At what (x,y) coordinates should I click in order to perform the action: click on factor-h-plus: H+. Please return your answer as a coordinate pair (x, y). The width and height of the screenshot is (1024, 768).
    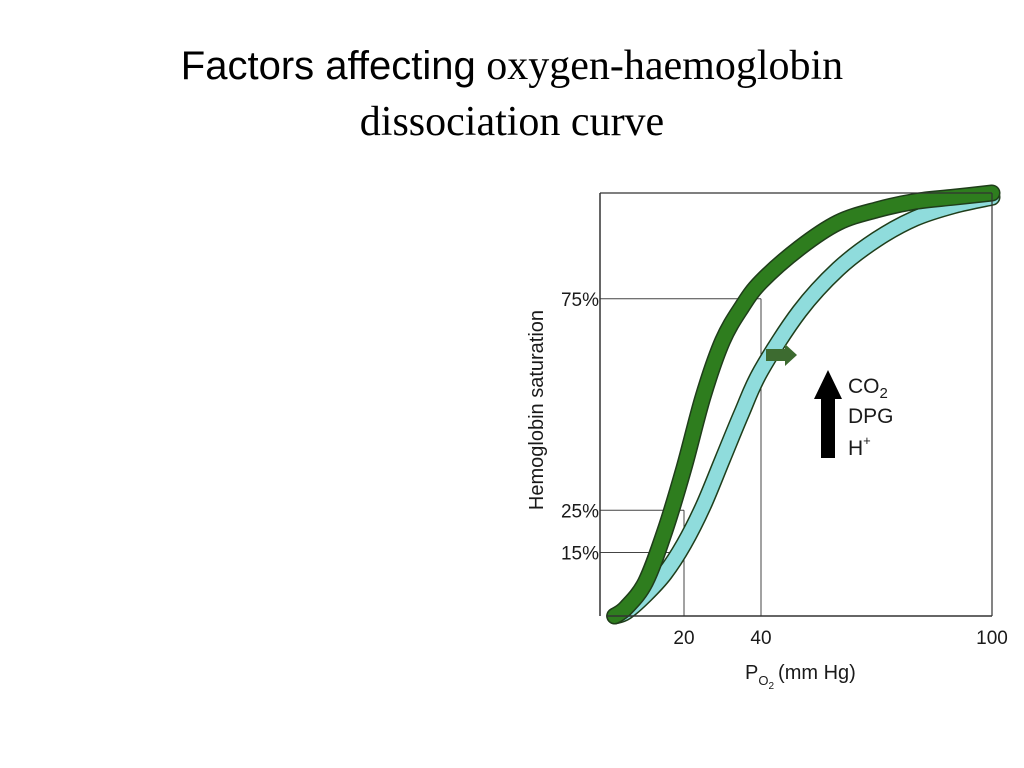
    Looking at the image, I should click on (859, 446).